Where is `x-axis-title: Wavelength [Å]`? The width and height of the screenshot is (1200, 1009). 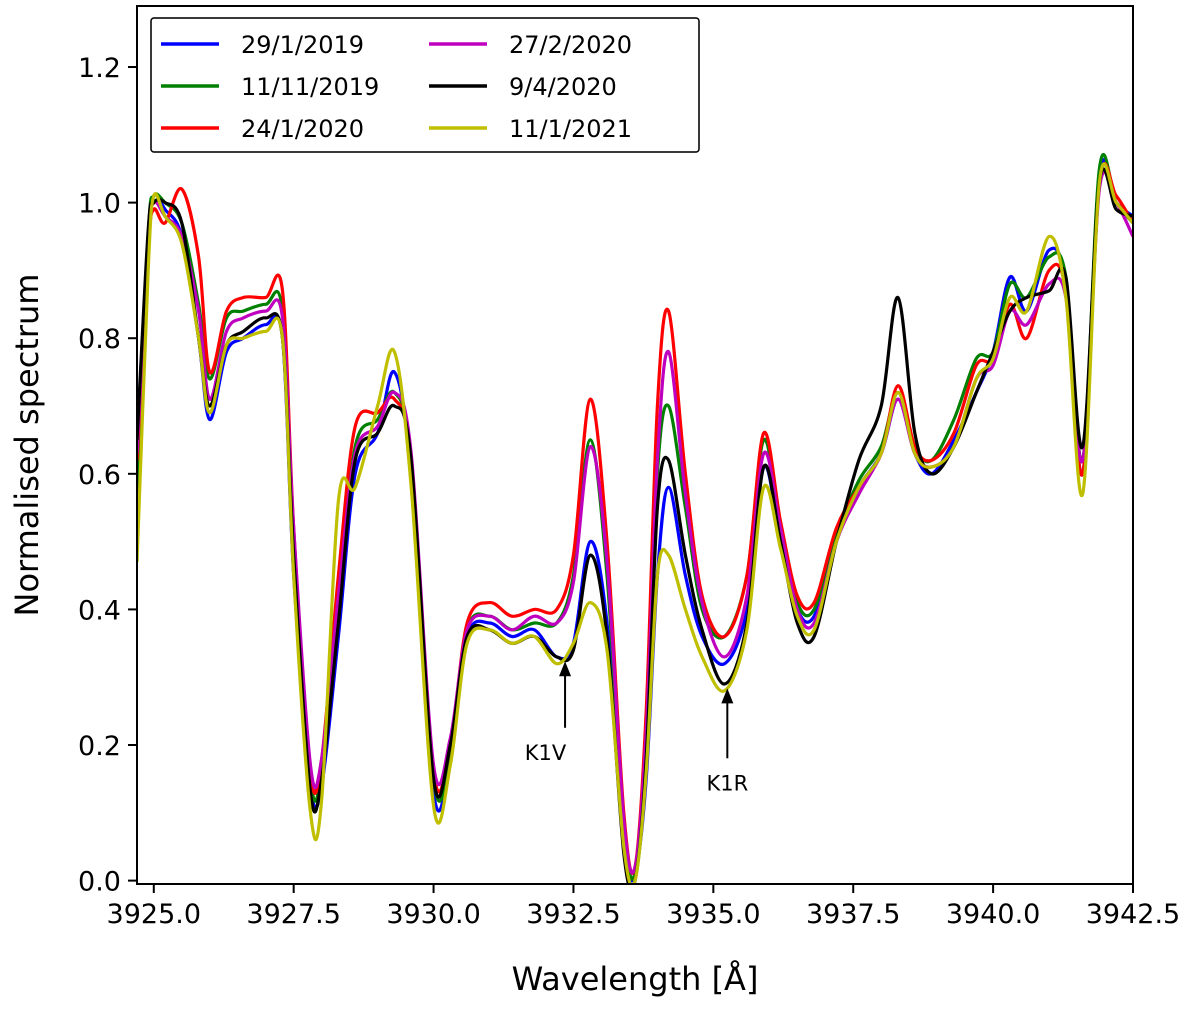 x-axis-title: Wavelength [Å] is located at coordinates (635, 979).